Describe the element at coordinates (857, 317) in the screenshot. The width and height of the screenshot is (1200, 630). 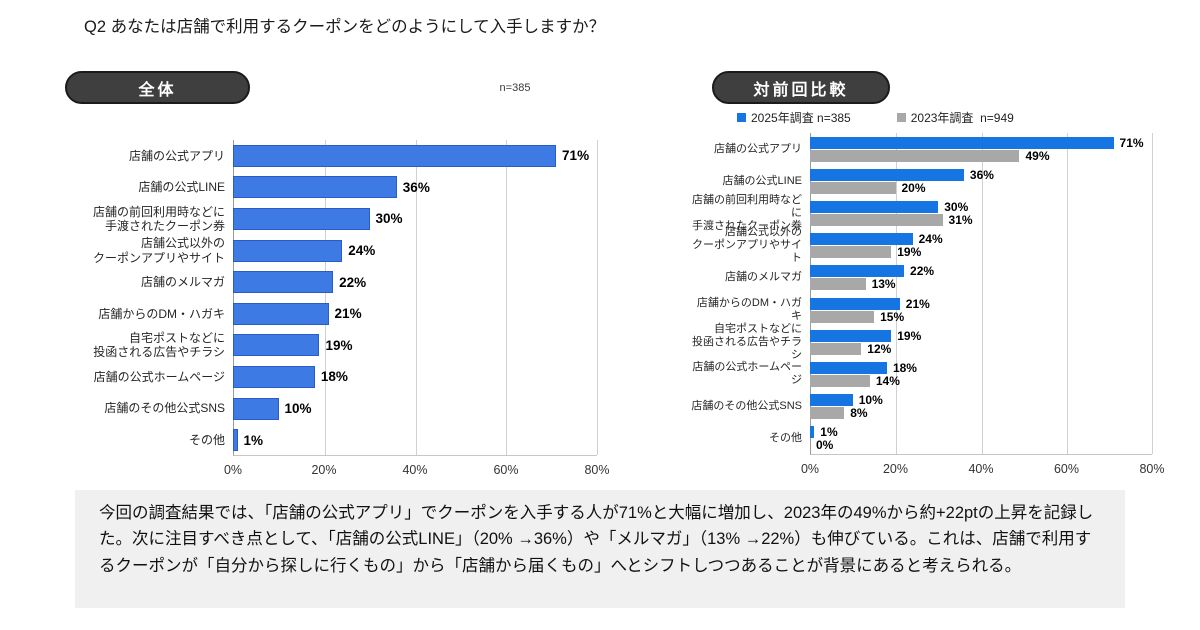
I see `bar-line: 15%` at that location.